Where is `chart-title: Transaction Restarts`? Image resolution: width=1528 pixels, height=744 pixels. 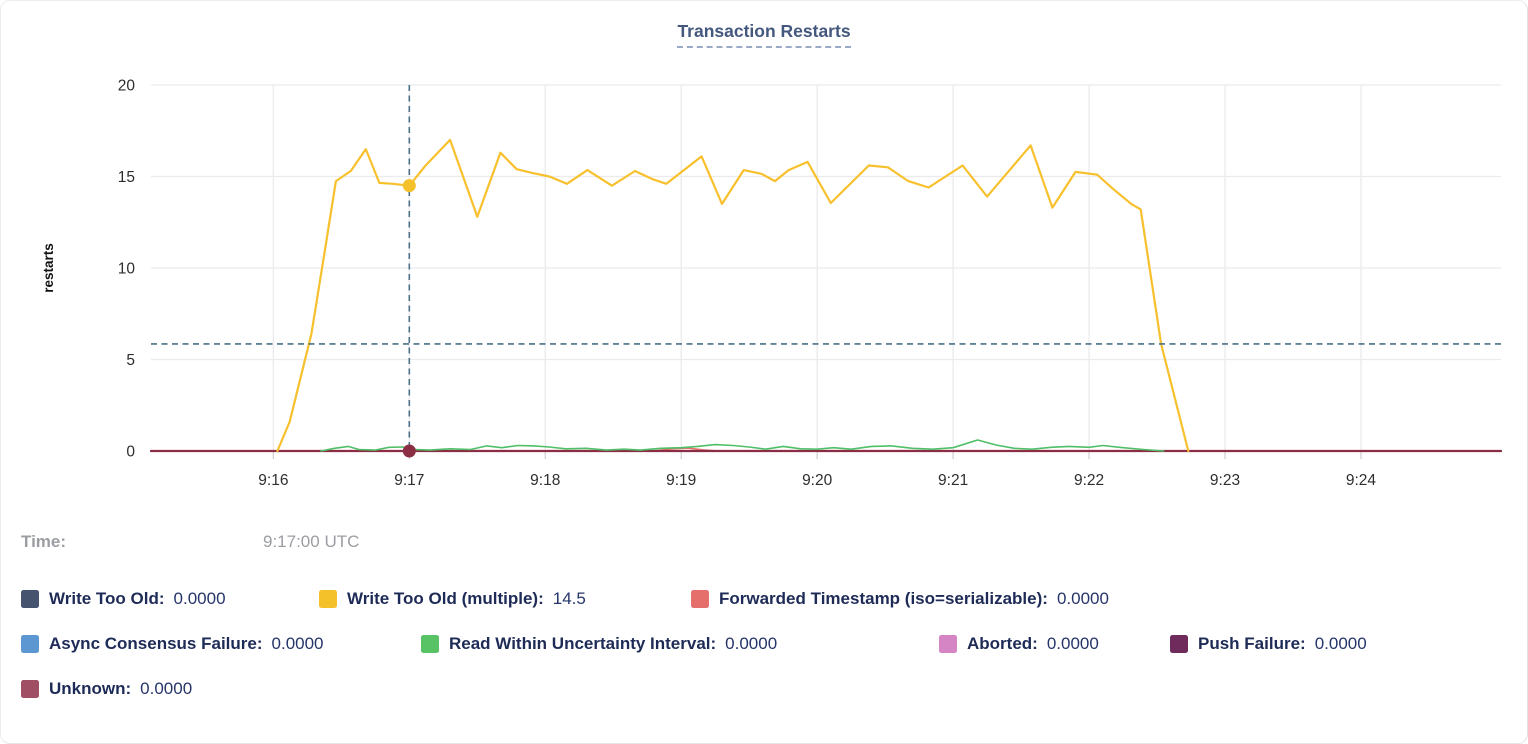
chart-title: Transaction Restarts is located at coordinates (764, 34).